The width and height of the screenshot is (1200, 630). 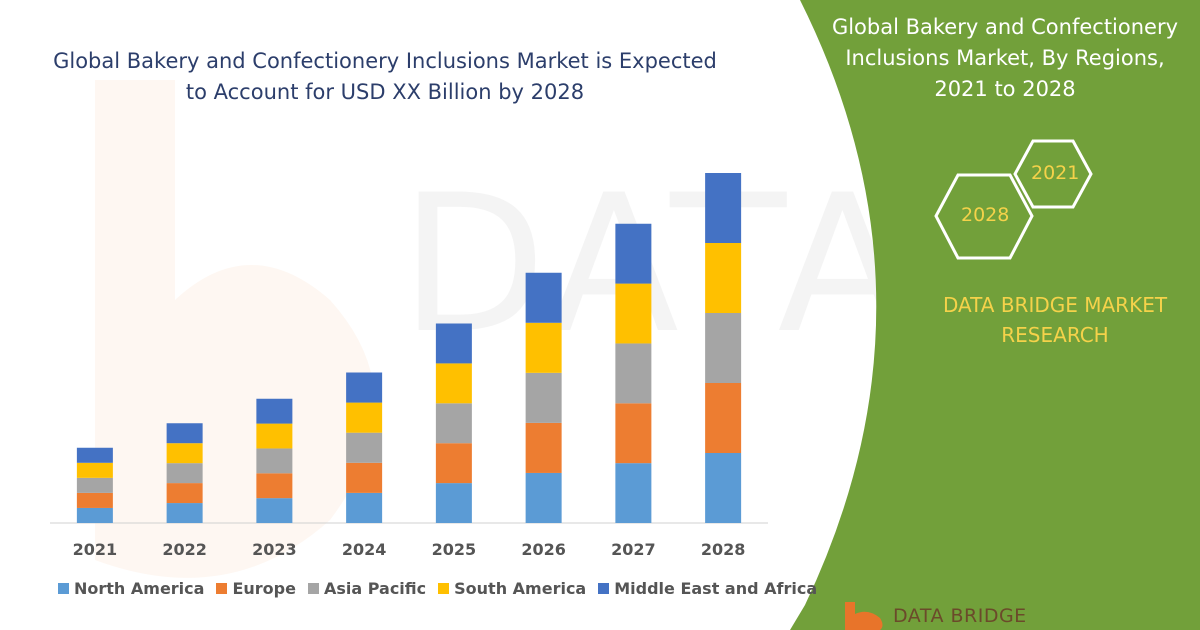 What do you see at coordinates (723, 488) in the screenshot?
I see `bar-2028-north-america` at bounding box center [723, 488].